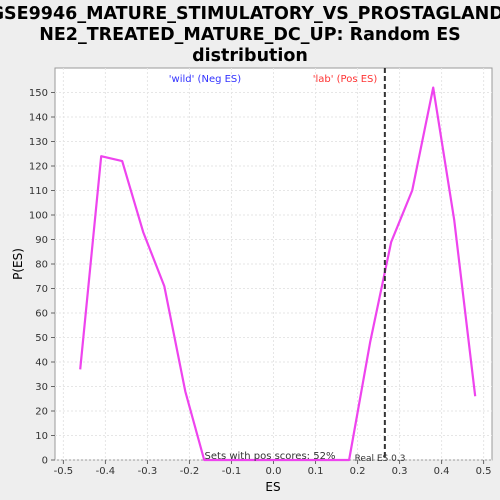  Describe the element at coordinates (250, 56) in the screenshot. I see `chart-title-line-3: distribution` at that location.